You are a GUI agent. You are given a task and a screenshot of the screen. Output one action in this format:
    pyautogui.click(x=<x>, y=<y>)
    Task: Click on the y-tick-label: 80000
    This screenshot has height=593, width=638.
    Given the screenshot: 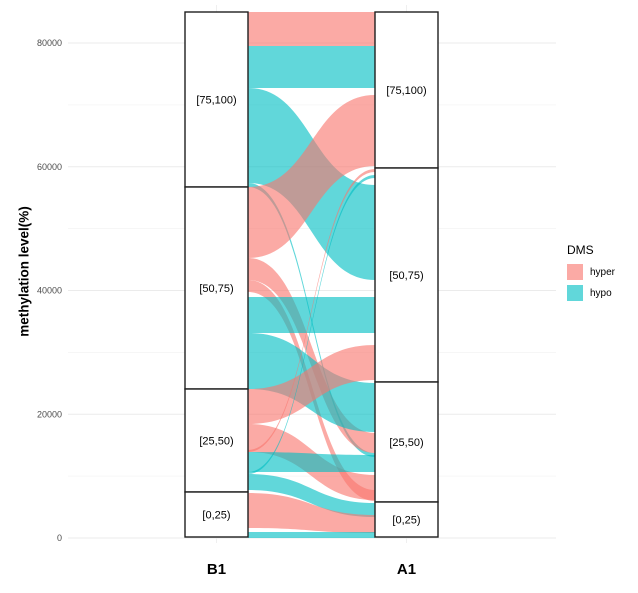 What is the action you would take?
    pyautogui.click(x=49, y=43)
    